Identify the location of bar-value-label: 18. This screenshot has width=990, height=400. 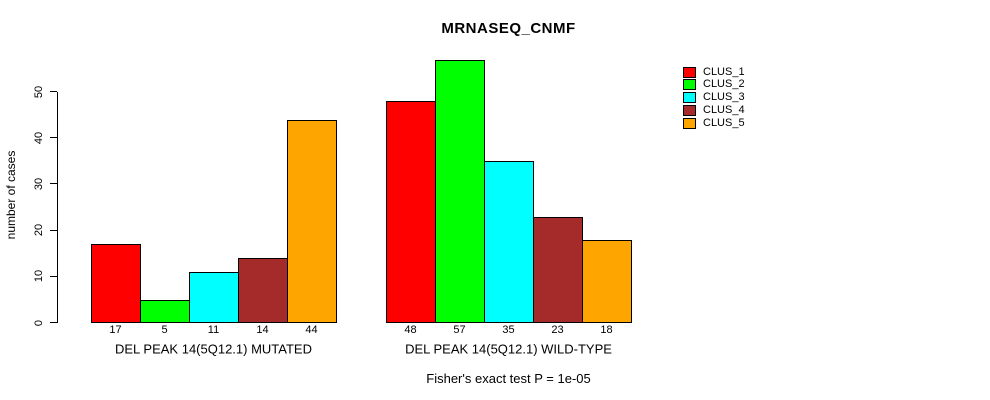
(606, 330).